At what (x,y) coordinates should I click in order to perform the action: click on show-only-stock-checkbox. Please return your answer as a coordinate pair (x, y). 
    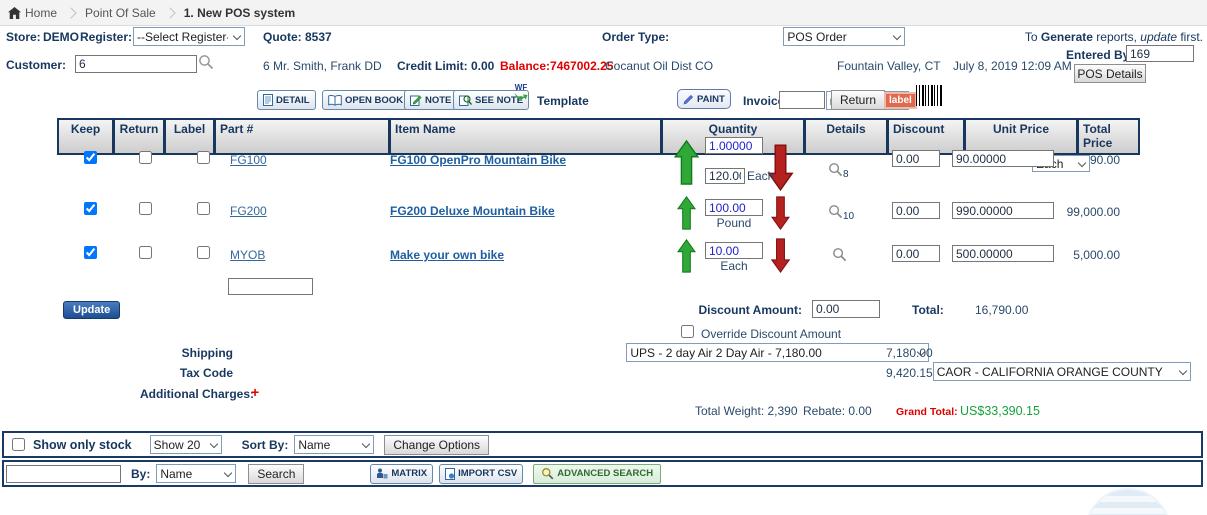
    Looking at the image, I should click on (18, 444).